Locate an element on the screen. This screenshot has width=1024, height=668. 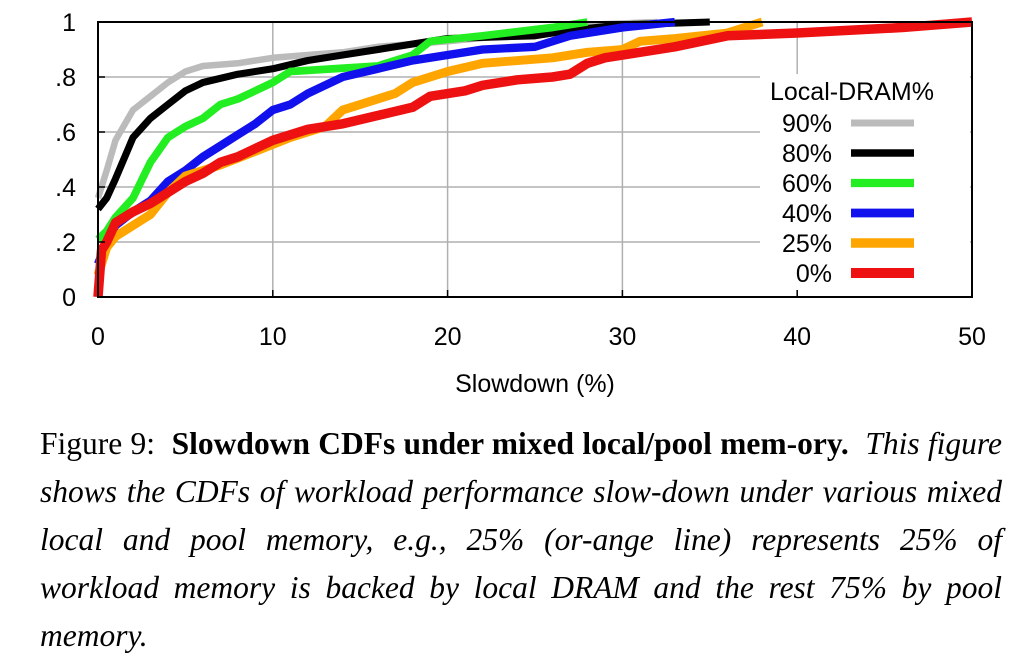
y-tick-label: .6 is located at coordinates (65, 133).